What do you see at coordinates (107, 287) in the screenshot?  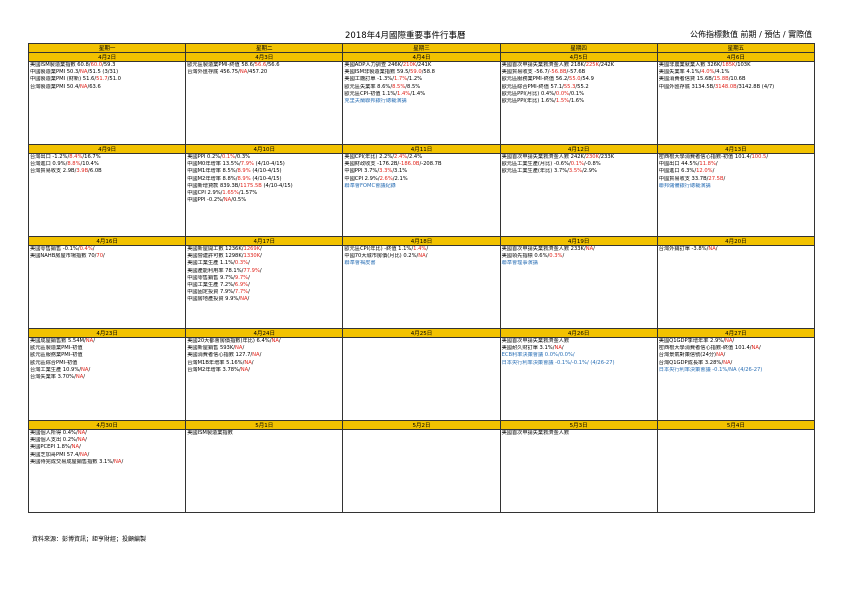 I see `day-events: 美國零售銷售 -0.1%/0.4%/美國NAHB房屋市場指數 70/70/` at bounding box center [107, 287].